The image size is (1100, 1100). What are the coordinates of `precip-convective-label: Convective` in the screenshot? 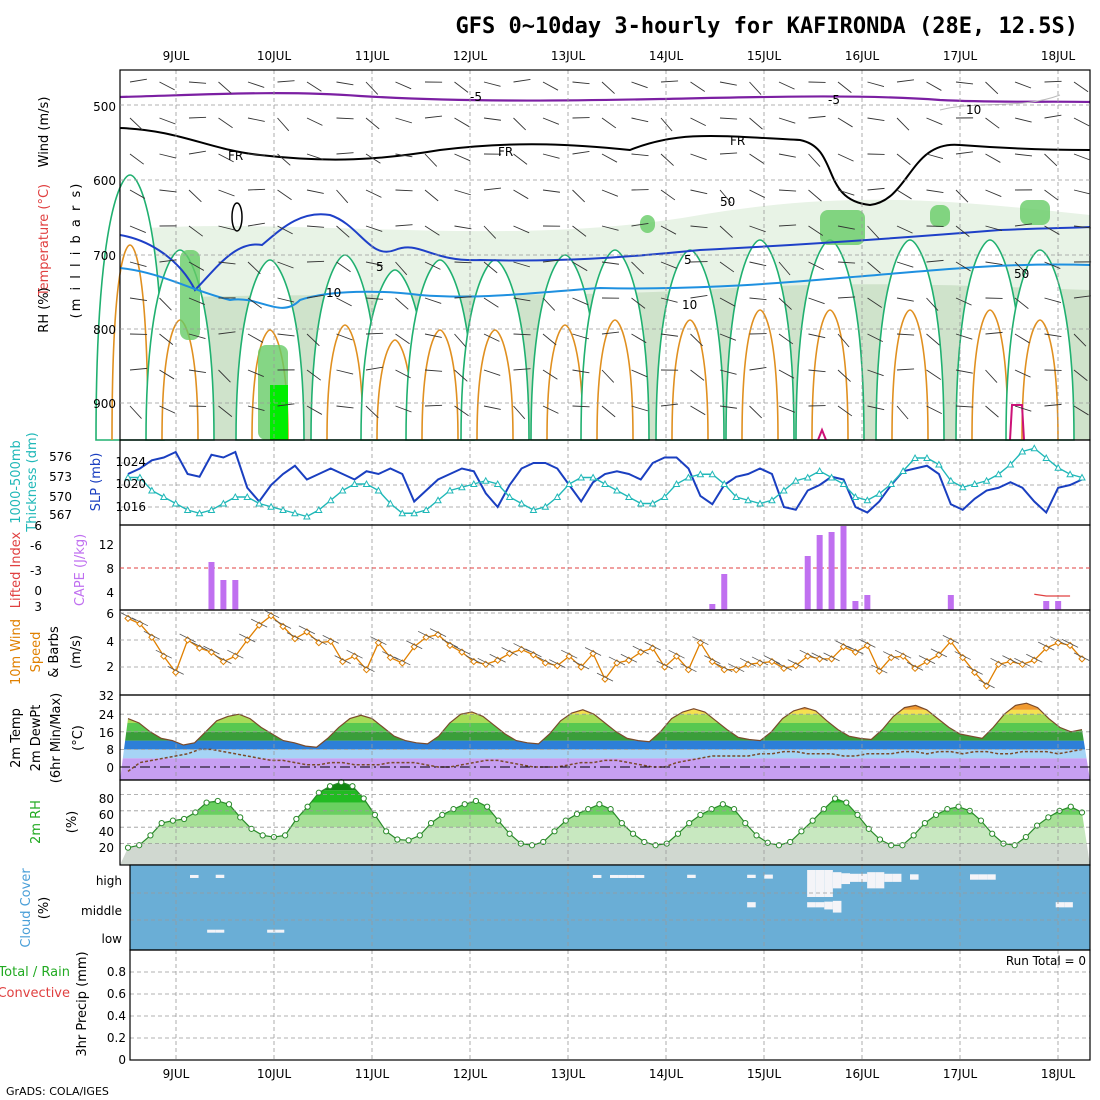 It's located at (35, 993).